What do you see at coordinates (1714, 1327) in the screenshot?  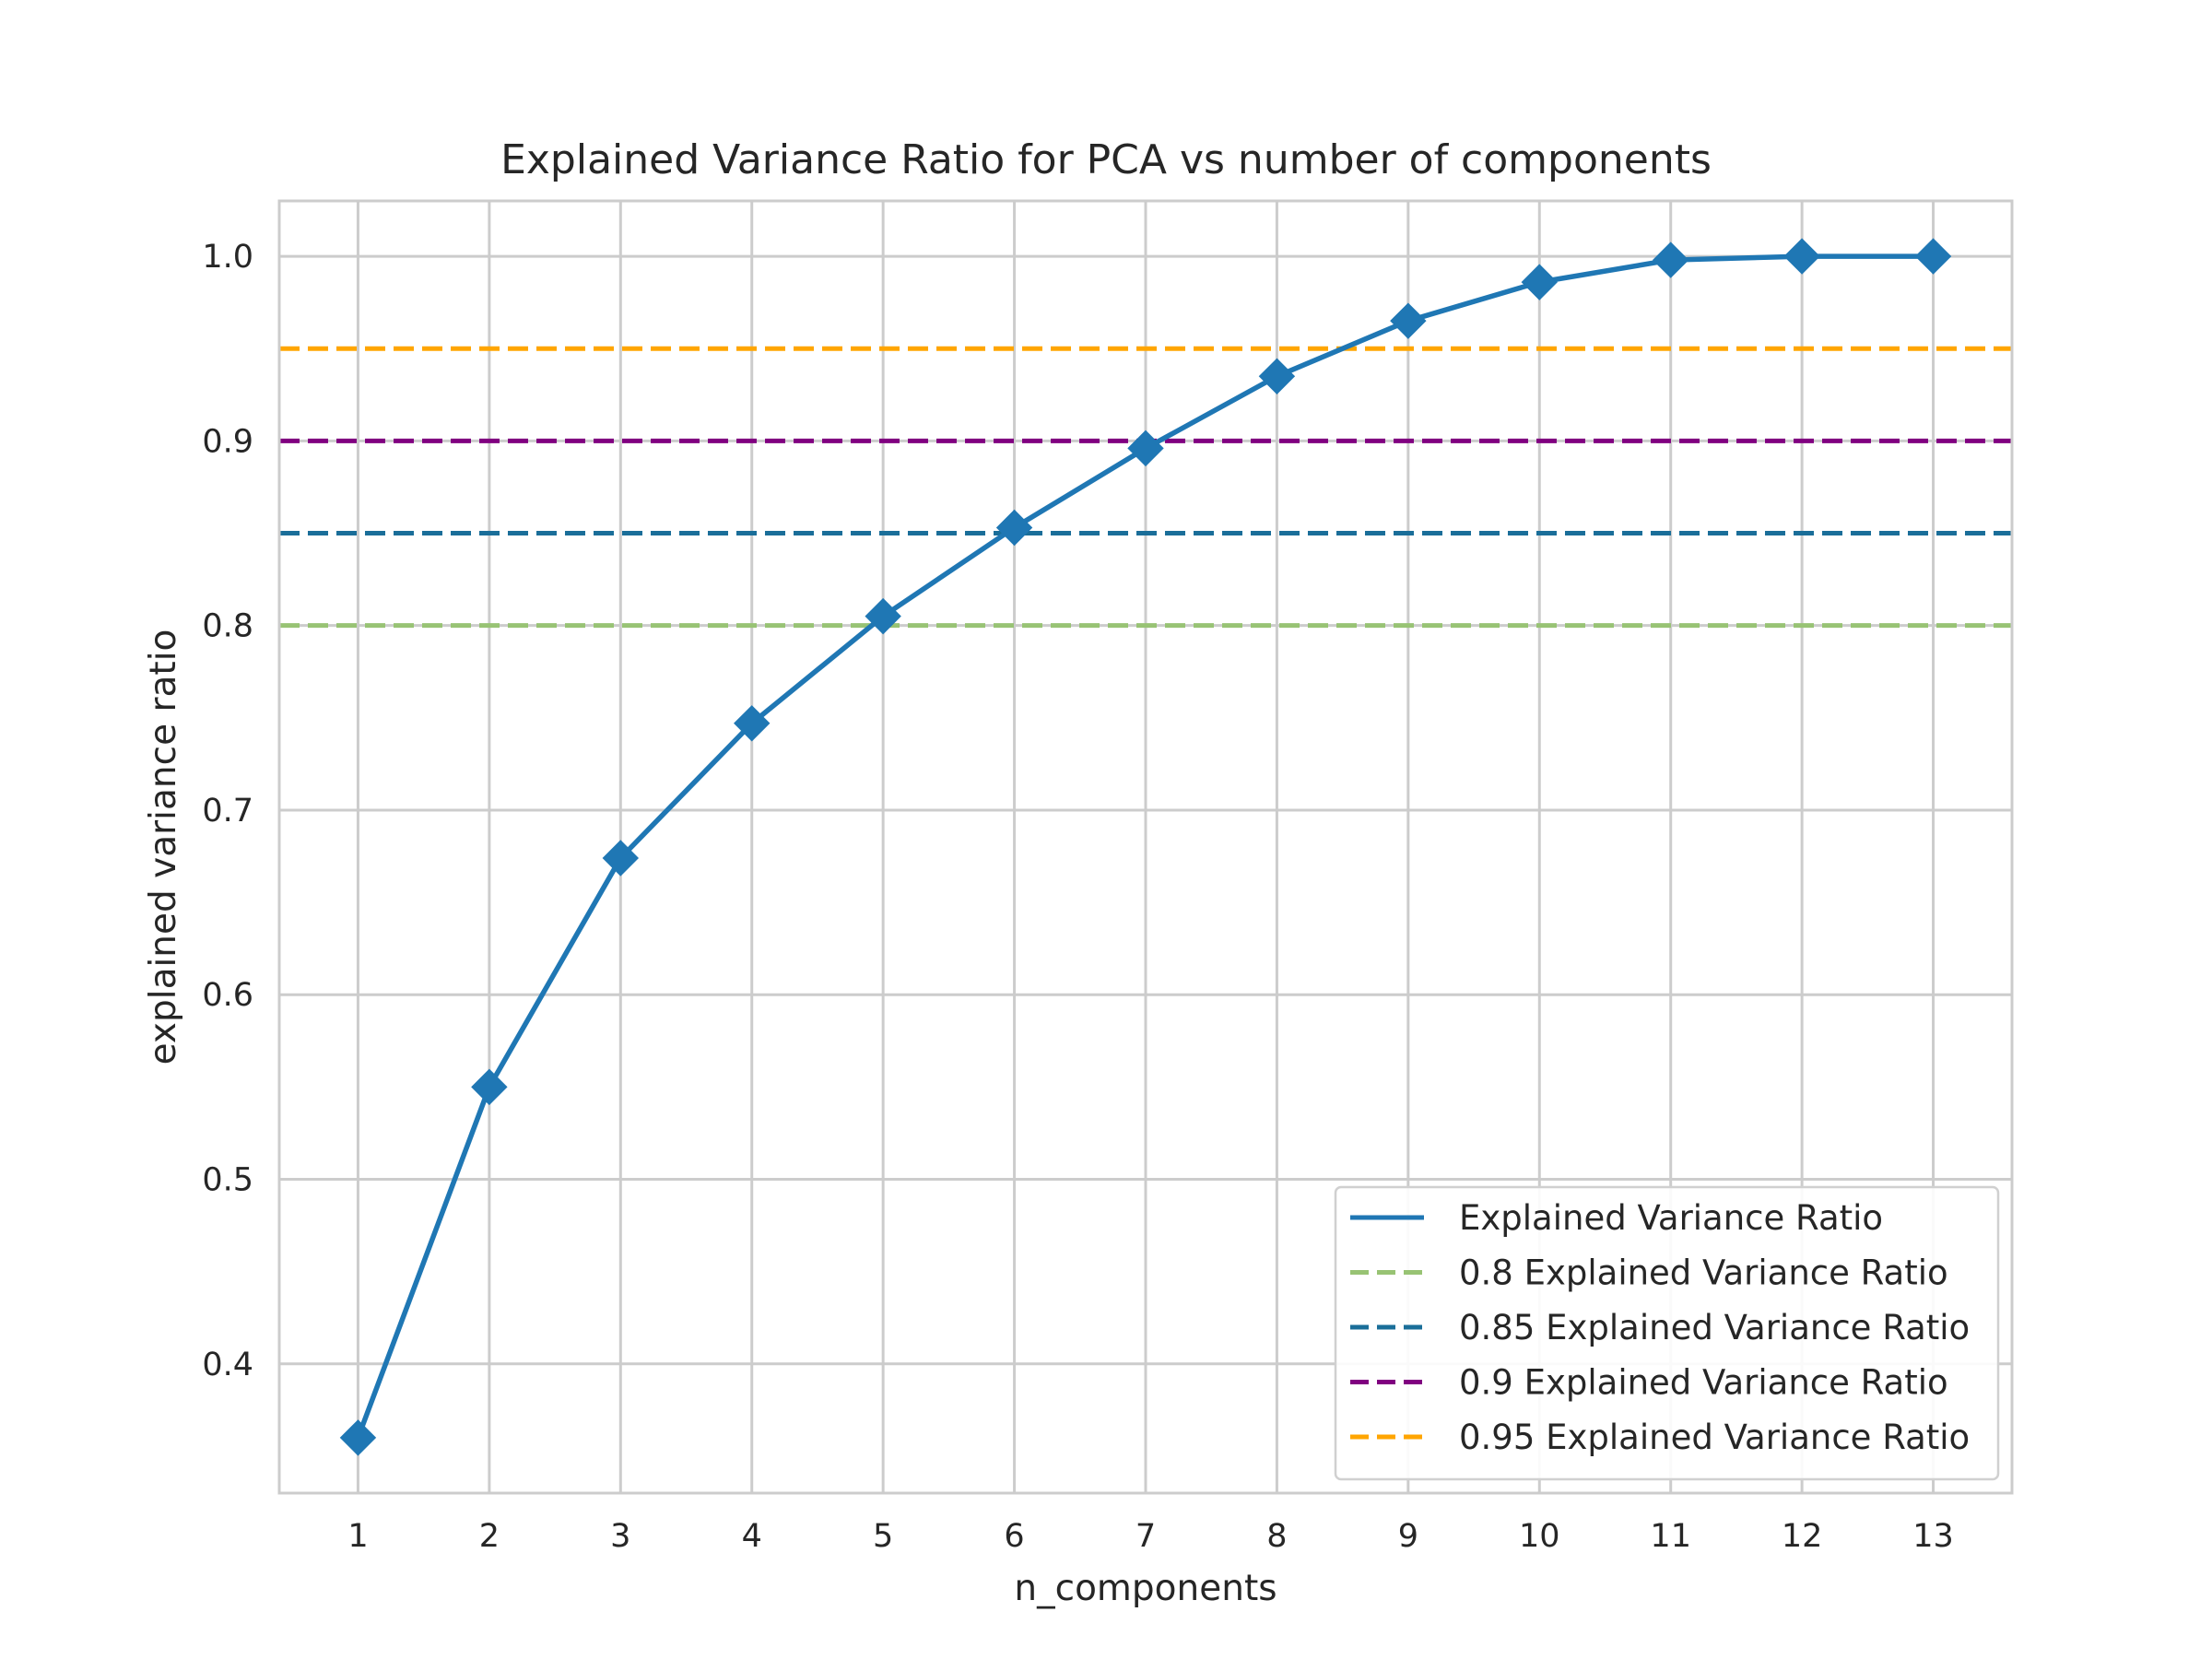 I see `legend-label: 0.85 Explained Variance Ratio` at bounding box center [1714, 1327].